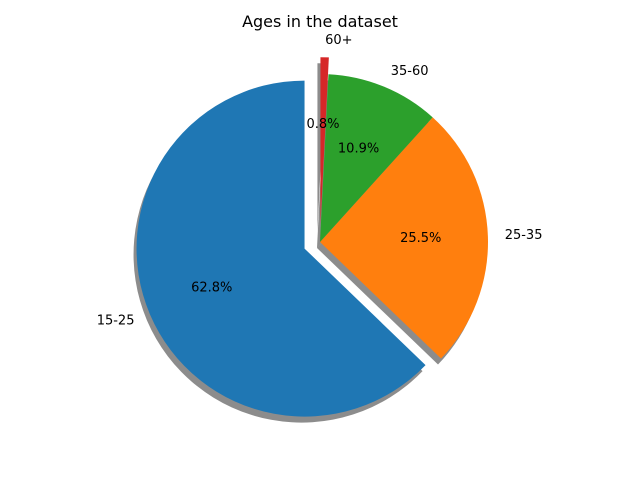  Describe the element at coordinates (316, 206) in the screenshot. I see `percentage-labels: 62.8% 25.5% 10.9% 0.8%` at that location.